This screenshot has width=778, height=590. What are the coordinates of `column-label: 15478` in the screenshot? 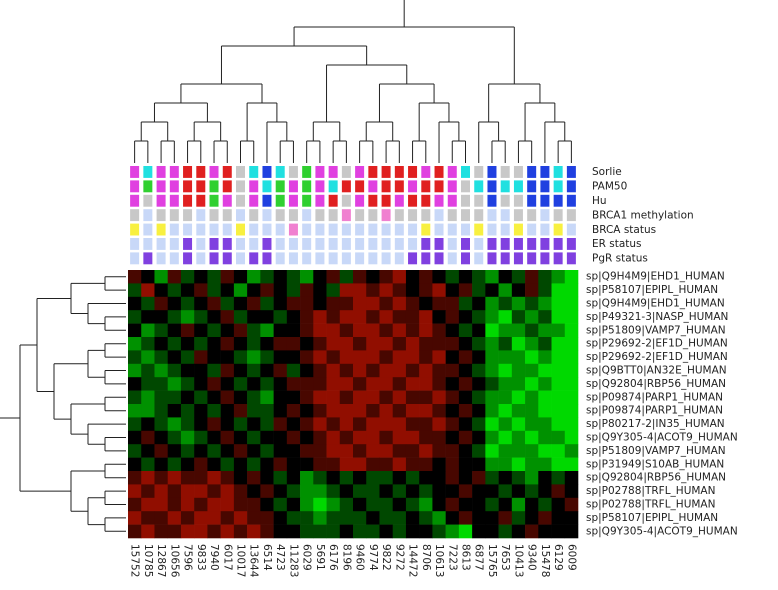 It's located at (545, 560).